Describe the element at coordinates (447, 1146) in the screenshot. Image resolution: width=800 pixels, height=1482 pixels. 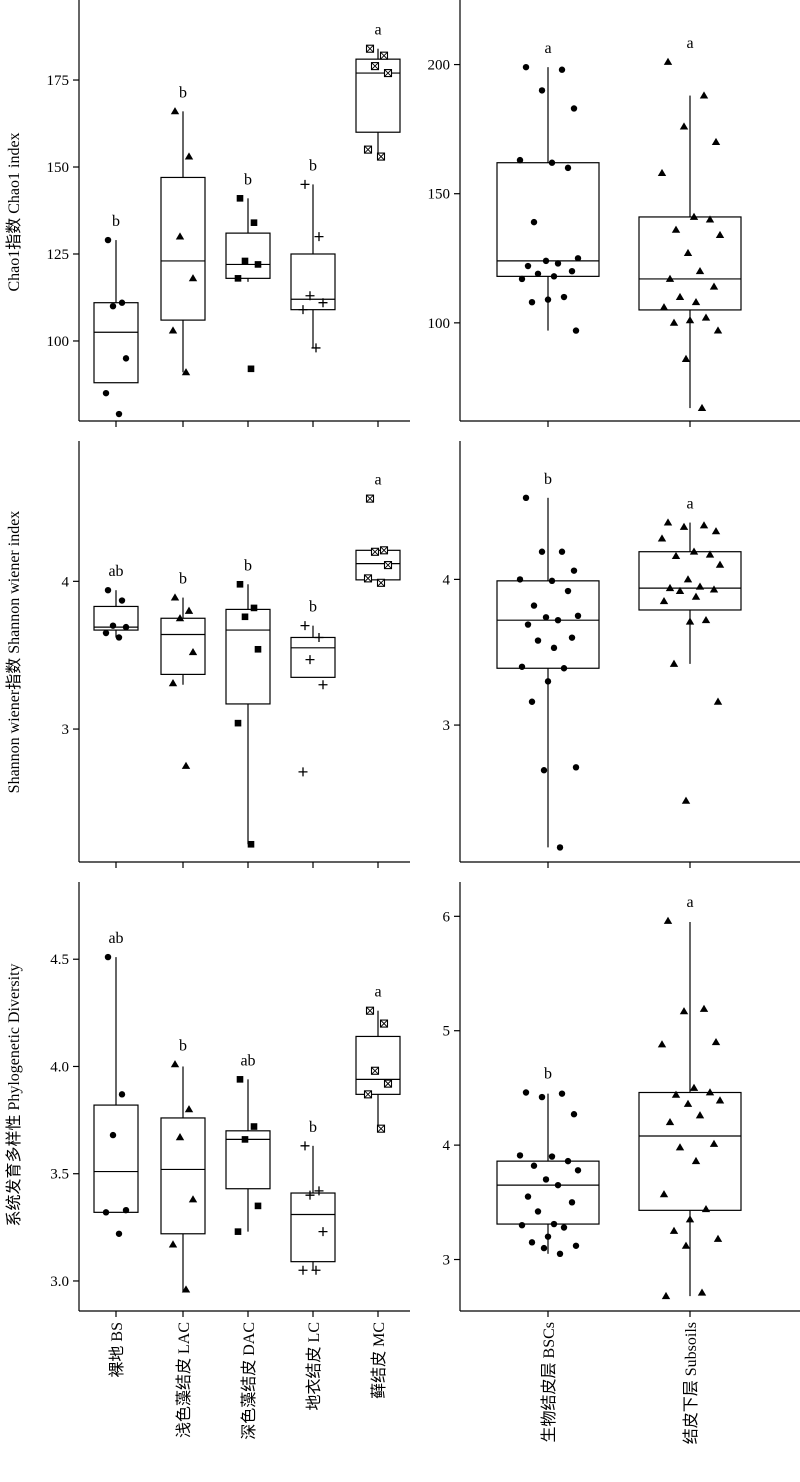
I see `y-tick-label: 4` at that location.